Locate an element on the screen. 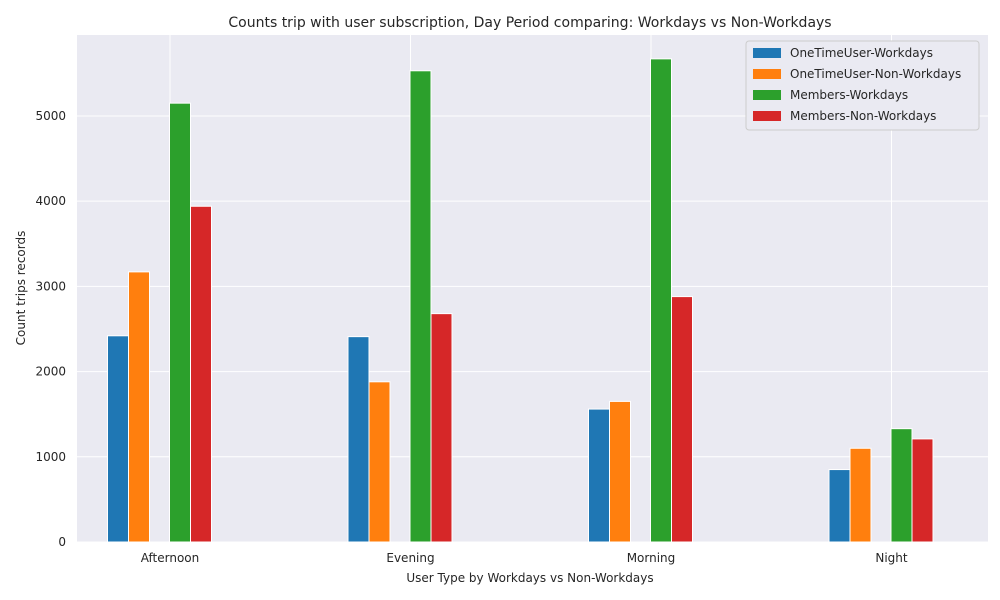  legend-label: Members-Workdays is located at coordinates (849, 95).